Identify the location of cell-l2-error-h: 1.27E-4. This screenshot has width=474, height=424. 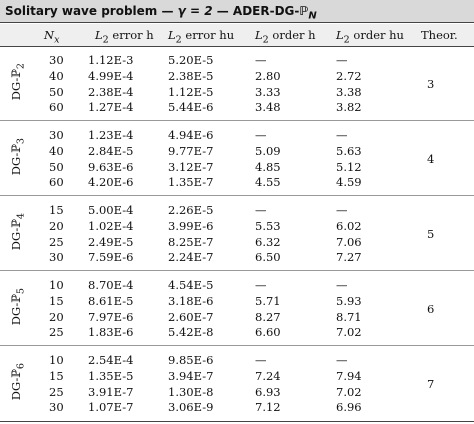
(111, 107).